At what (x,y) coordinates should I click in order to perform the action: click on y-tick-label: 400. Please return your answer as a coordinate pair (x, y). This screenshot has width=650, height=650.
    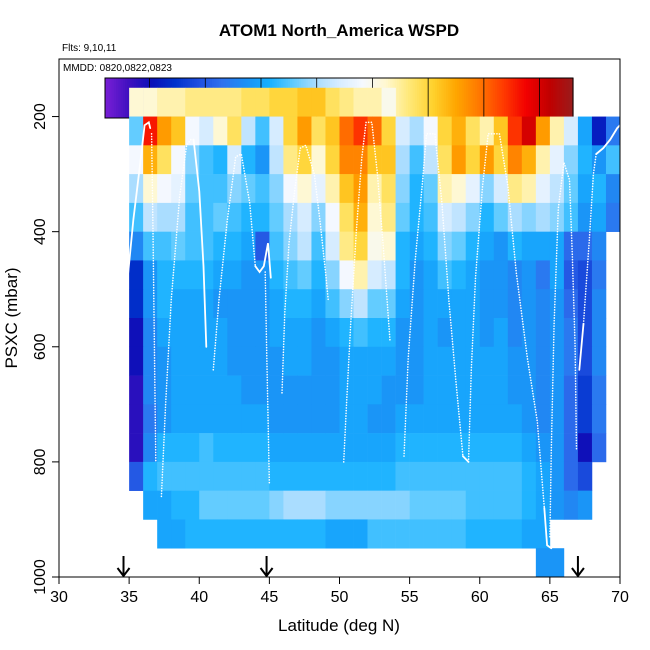
    Looking at the image, I should click on (40, 231).